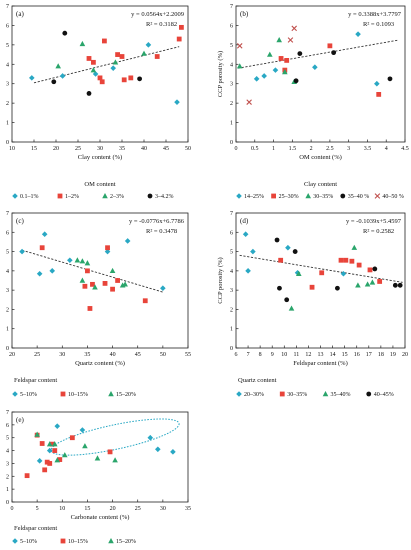 The image size is (411, 550). Describe the element at coordinates (231, 65) in the screenshot. I see `y-tick-label: 4` at that location.